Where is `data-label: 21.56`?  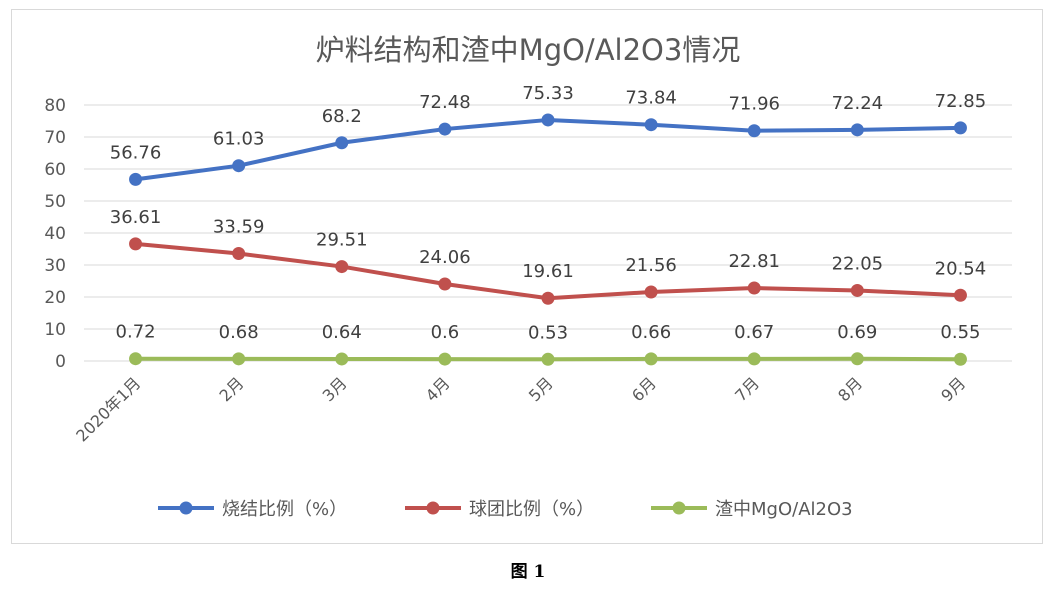 data-label: 21.56 is located at coordinates (651, 265).